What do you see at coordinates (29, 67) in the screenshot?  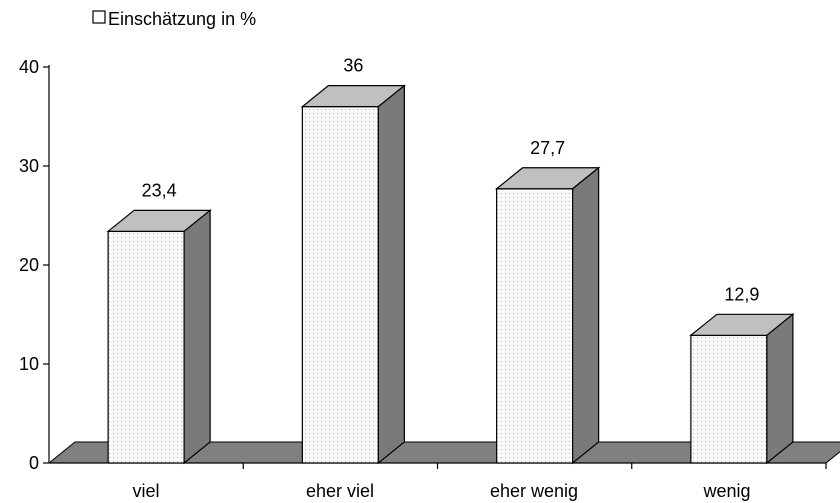 I see `y-tick-label: 40` at bounding box center [29, 67].